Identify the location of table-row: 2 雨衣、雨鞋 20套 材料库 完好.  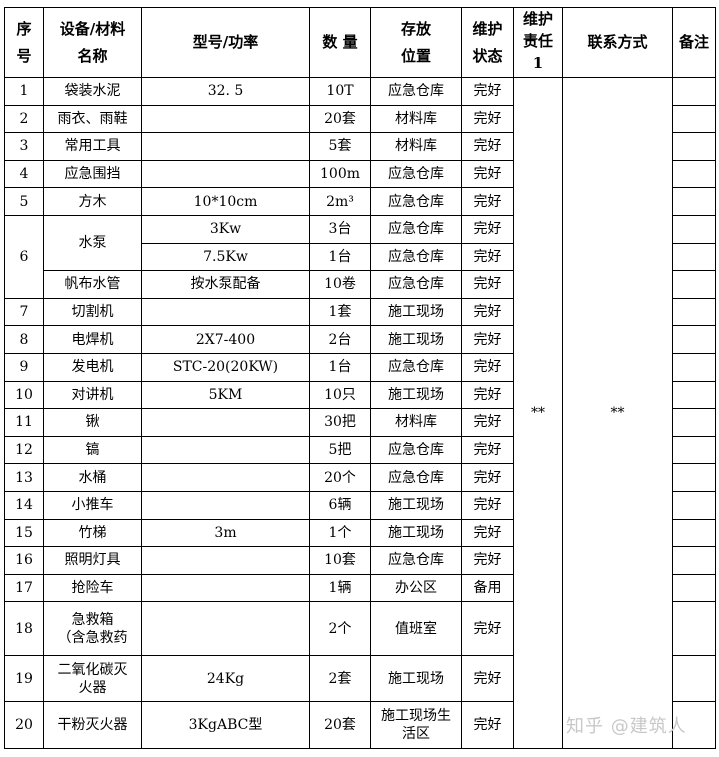
(360, 119).